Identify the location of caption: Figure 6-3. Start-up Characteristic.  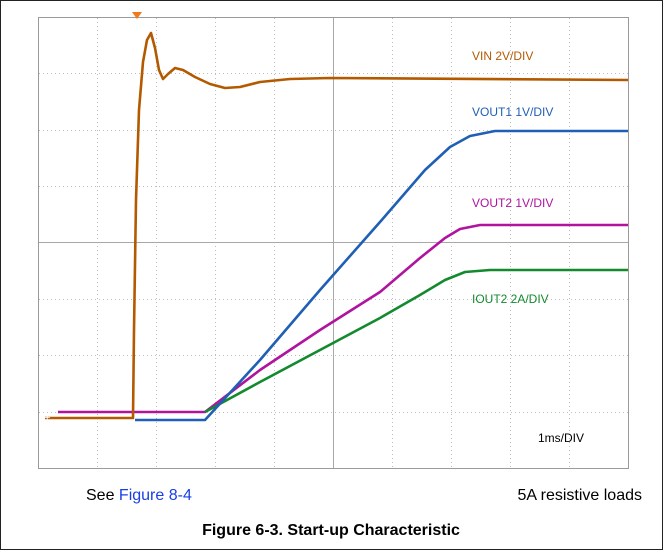
(331, 530).